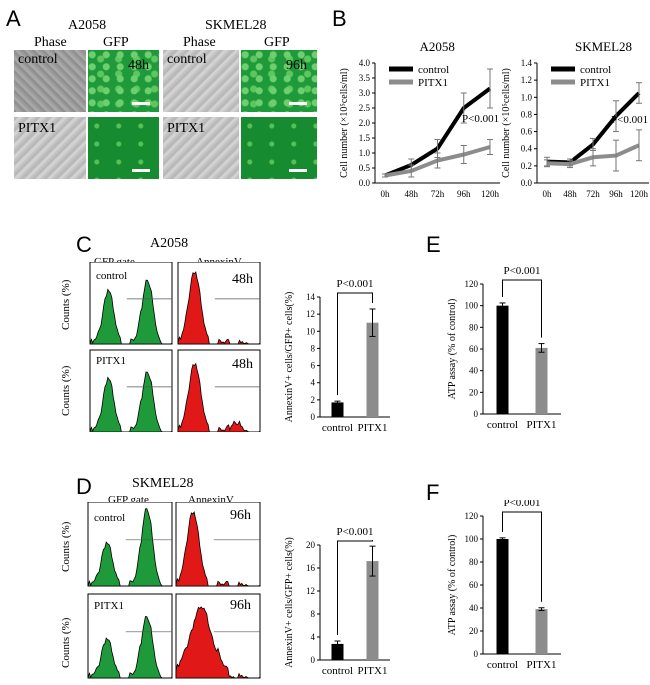 Image resolution: width=650 pixels, height=685 pixels. Describe the element at coordinates (311, 297) in the screenshot. I see `y-tick-label: 14` at that location.